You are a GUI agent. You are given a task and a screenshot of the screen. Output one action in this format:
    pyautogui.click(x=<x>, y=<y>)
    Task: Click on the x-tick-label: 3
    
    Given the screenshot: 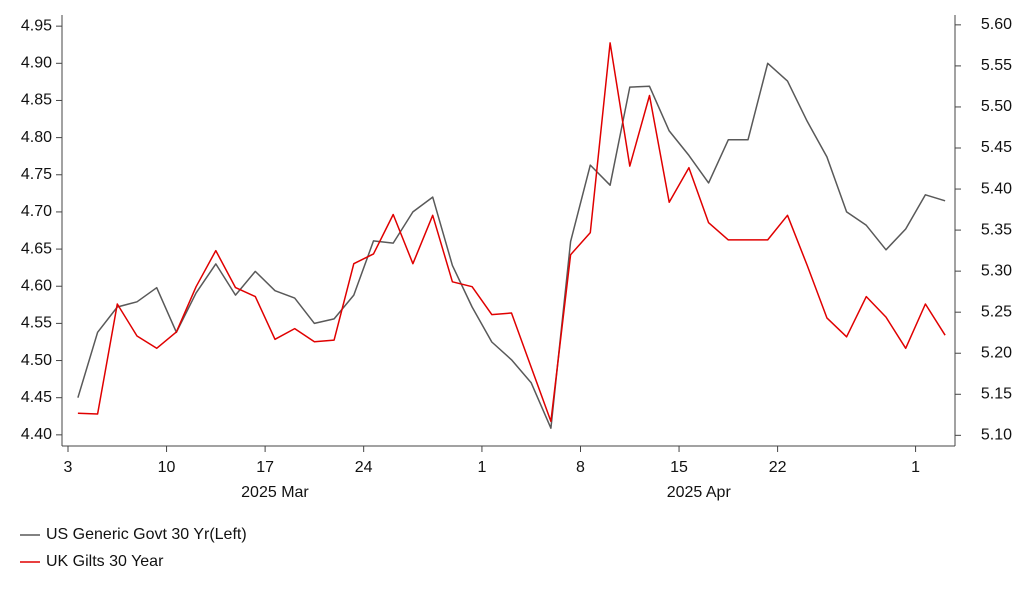 What is the action you would take?
    pyautogui.click(x=68, y=467)
    